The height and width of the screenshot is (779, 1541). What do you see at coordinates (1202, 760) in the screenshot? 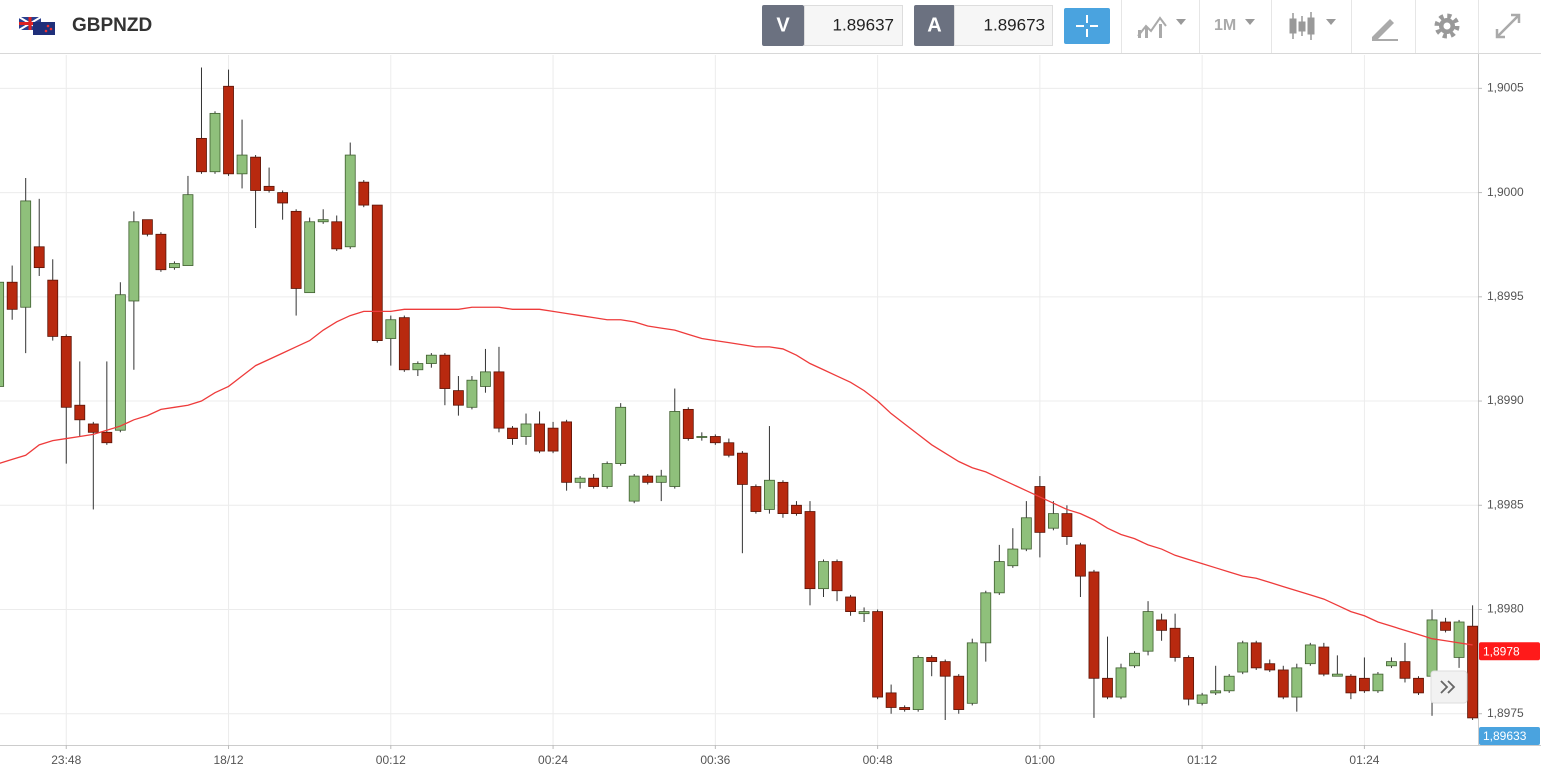
I see `x-tick-label: 01:12` at bounding box center [1202, 760].